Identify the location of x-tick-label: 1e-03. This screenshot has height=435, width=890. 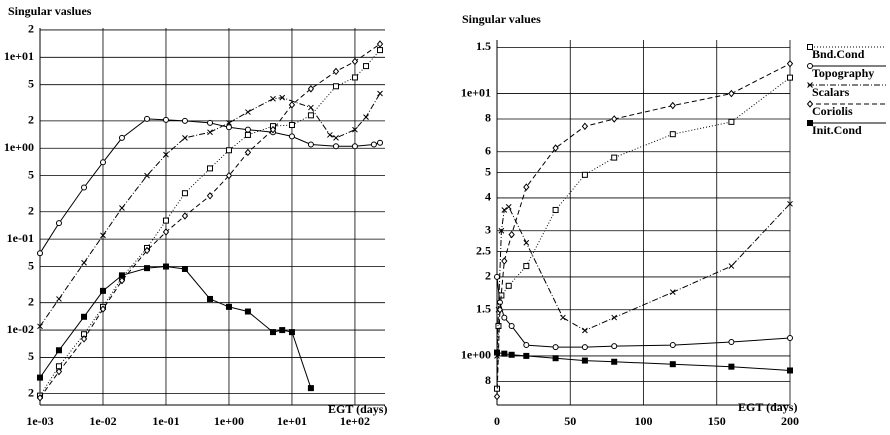
(39, 421).